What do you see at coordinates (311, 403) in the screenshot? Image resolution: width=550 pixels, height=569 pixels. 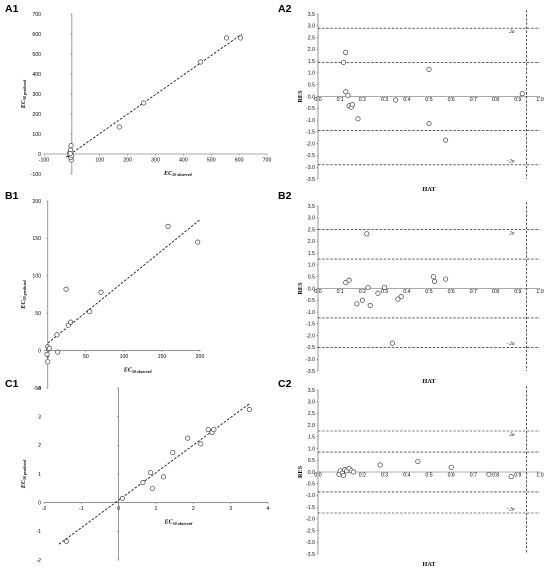 I see `y-tick-label: 3.0` at bounding box center [311, 403].